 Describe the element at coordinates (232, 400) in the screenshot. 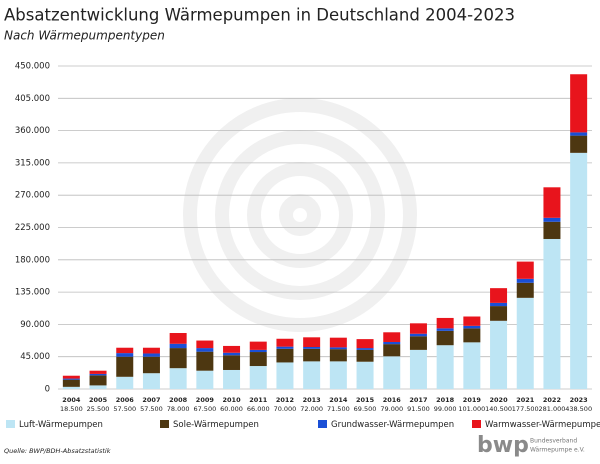

I see `x-tick-label: 2010` at that location.